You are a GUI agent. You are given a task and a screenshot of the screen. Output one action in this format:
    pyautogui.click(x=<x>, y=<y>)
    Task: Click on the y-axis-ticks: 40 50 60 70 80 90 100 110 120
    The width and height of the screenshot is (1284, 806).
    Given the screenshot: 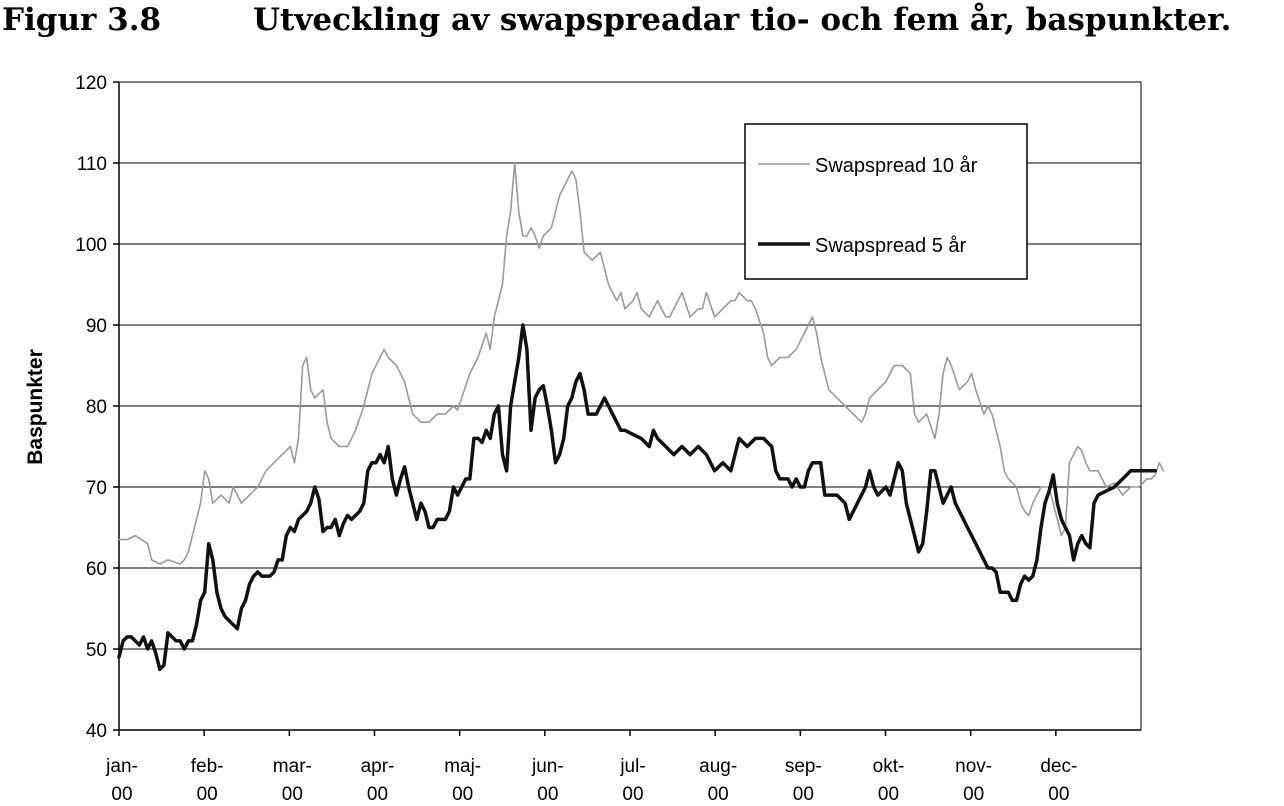 What is the action you would take?
    pyautogui.click(x=97, y=407)
    